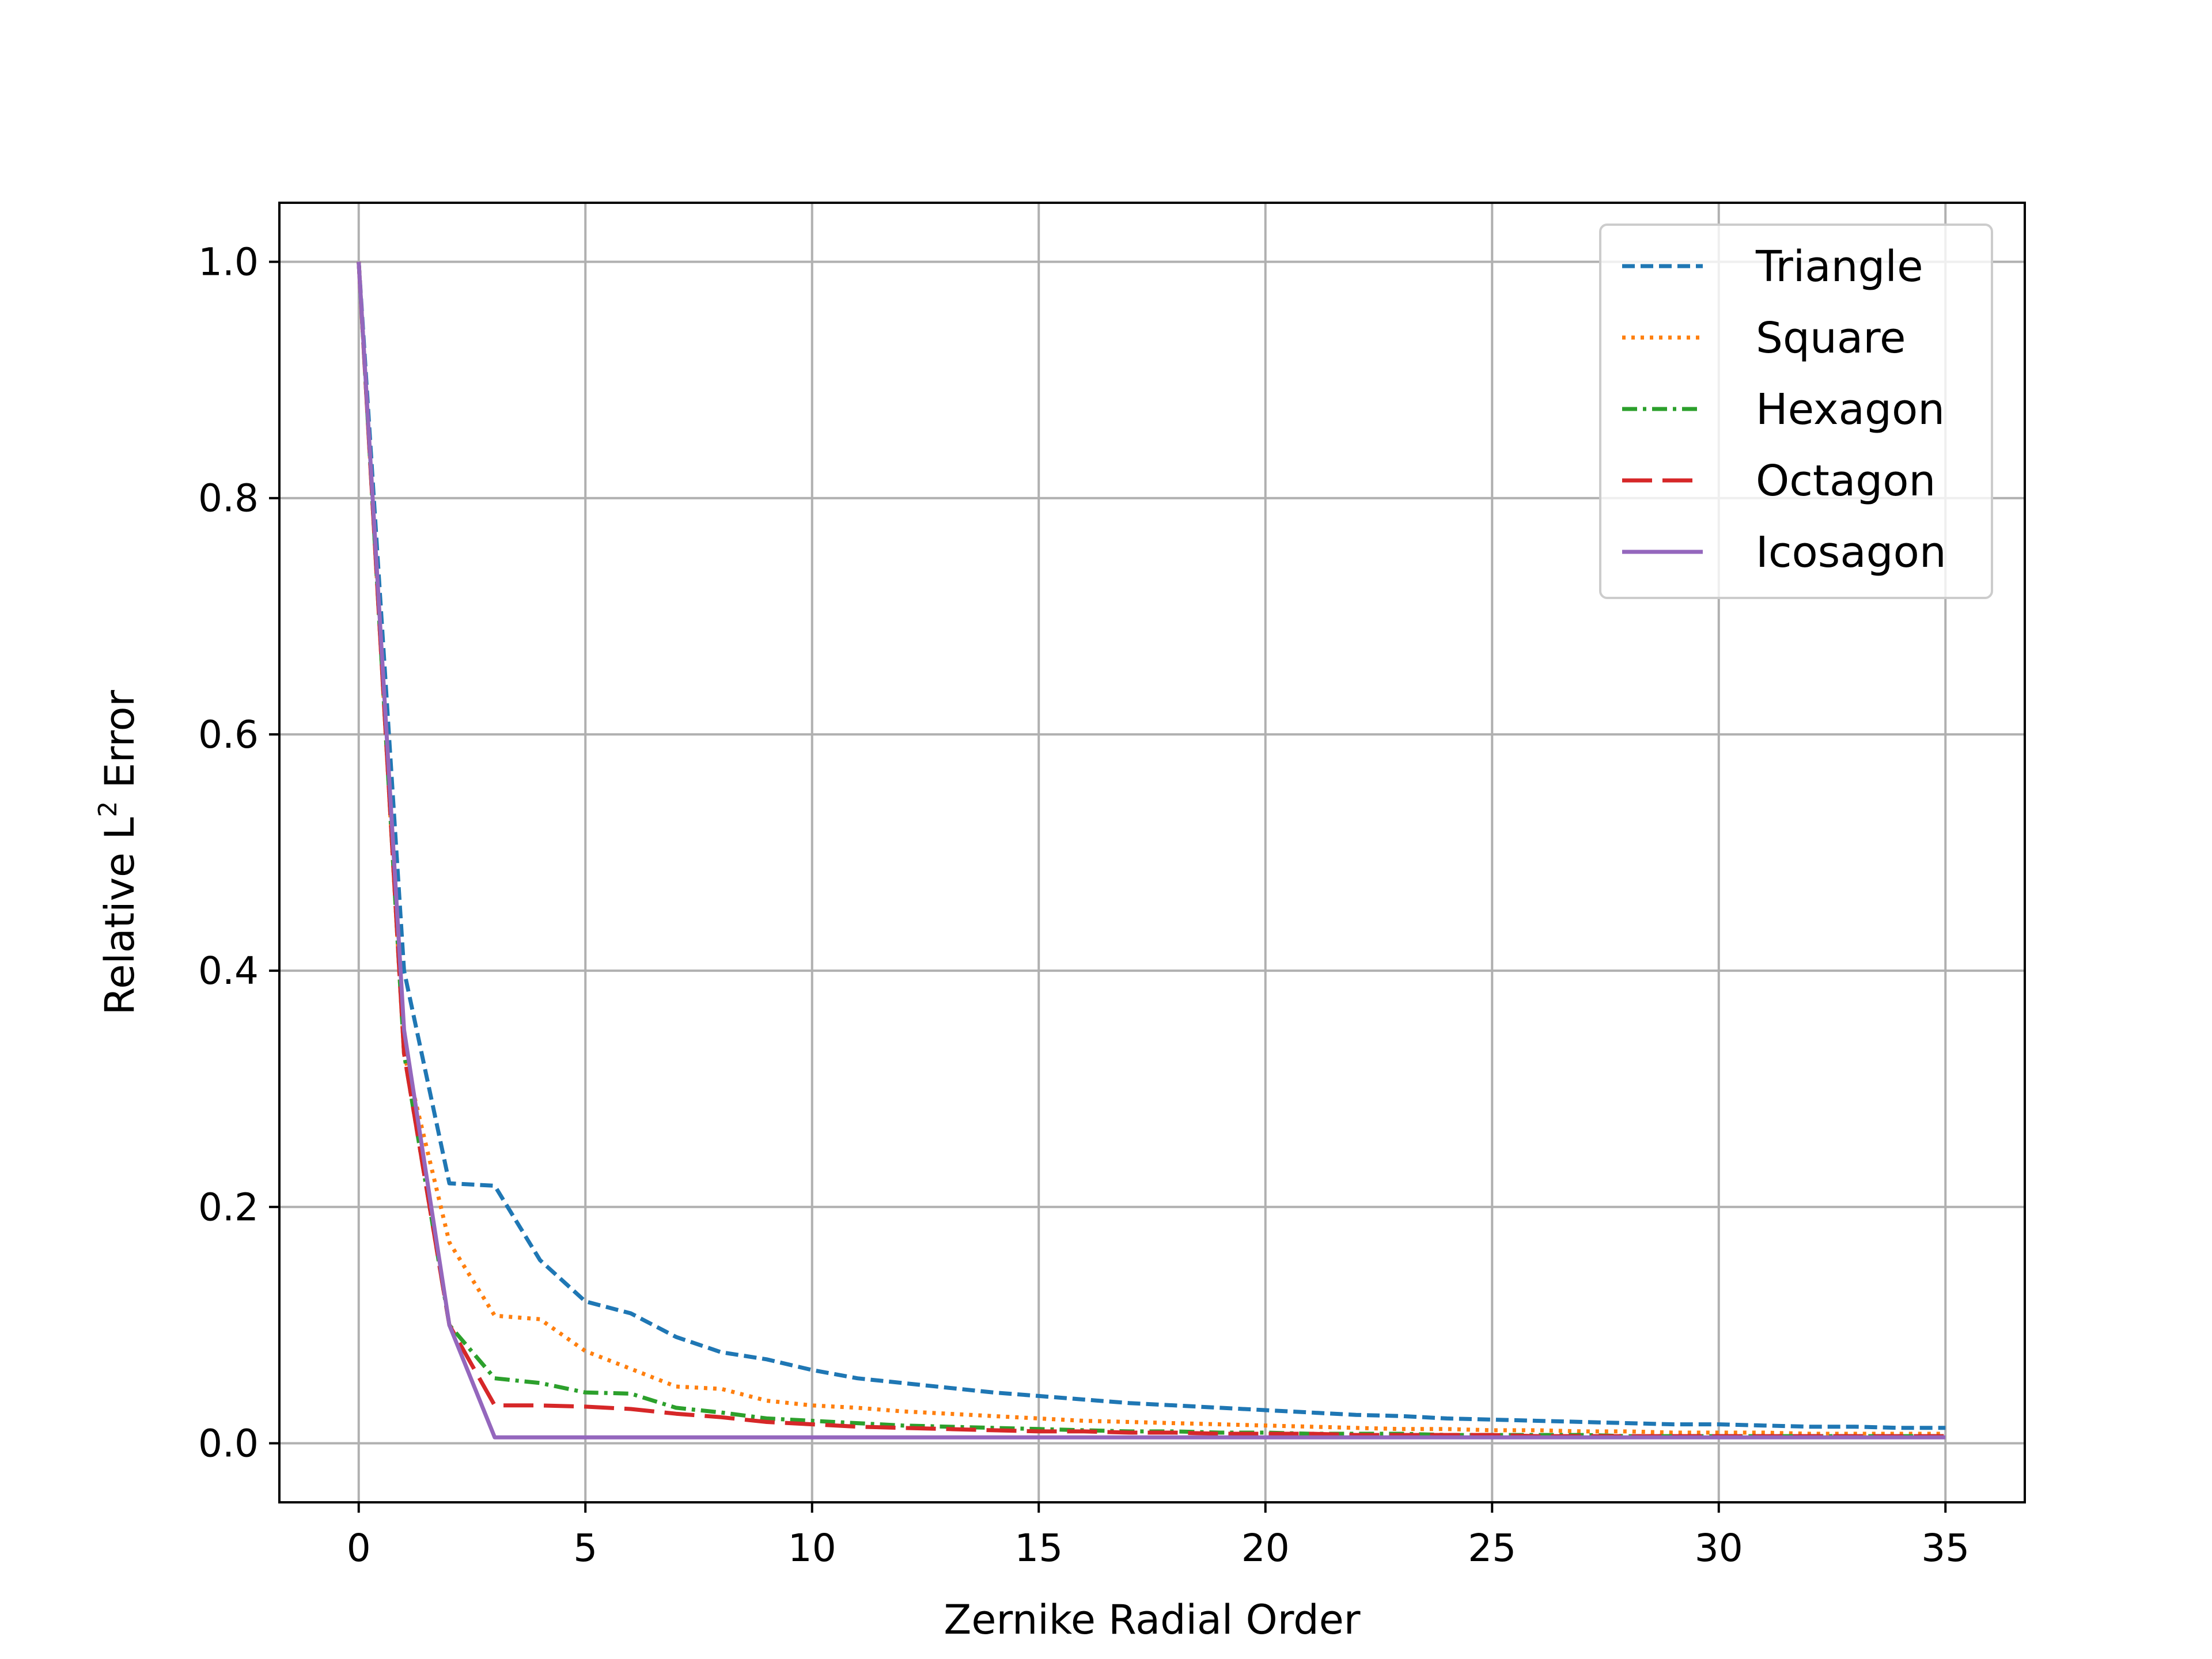 This screenshot has width=2212, height=1659. Describe the element at coordinates (1038, 1548) in the screenshot. I see `x-tick-label: 15` at that location.